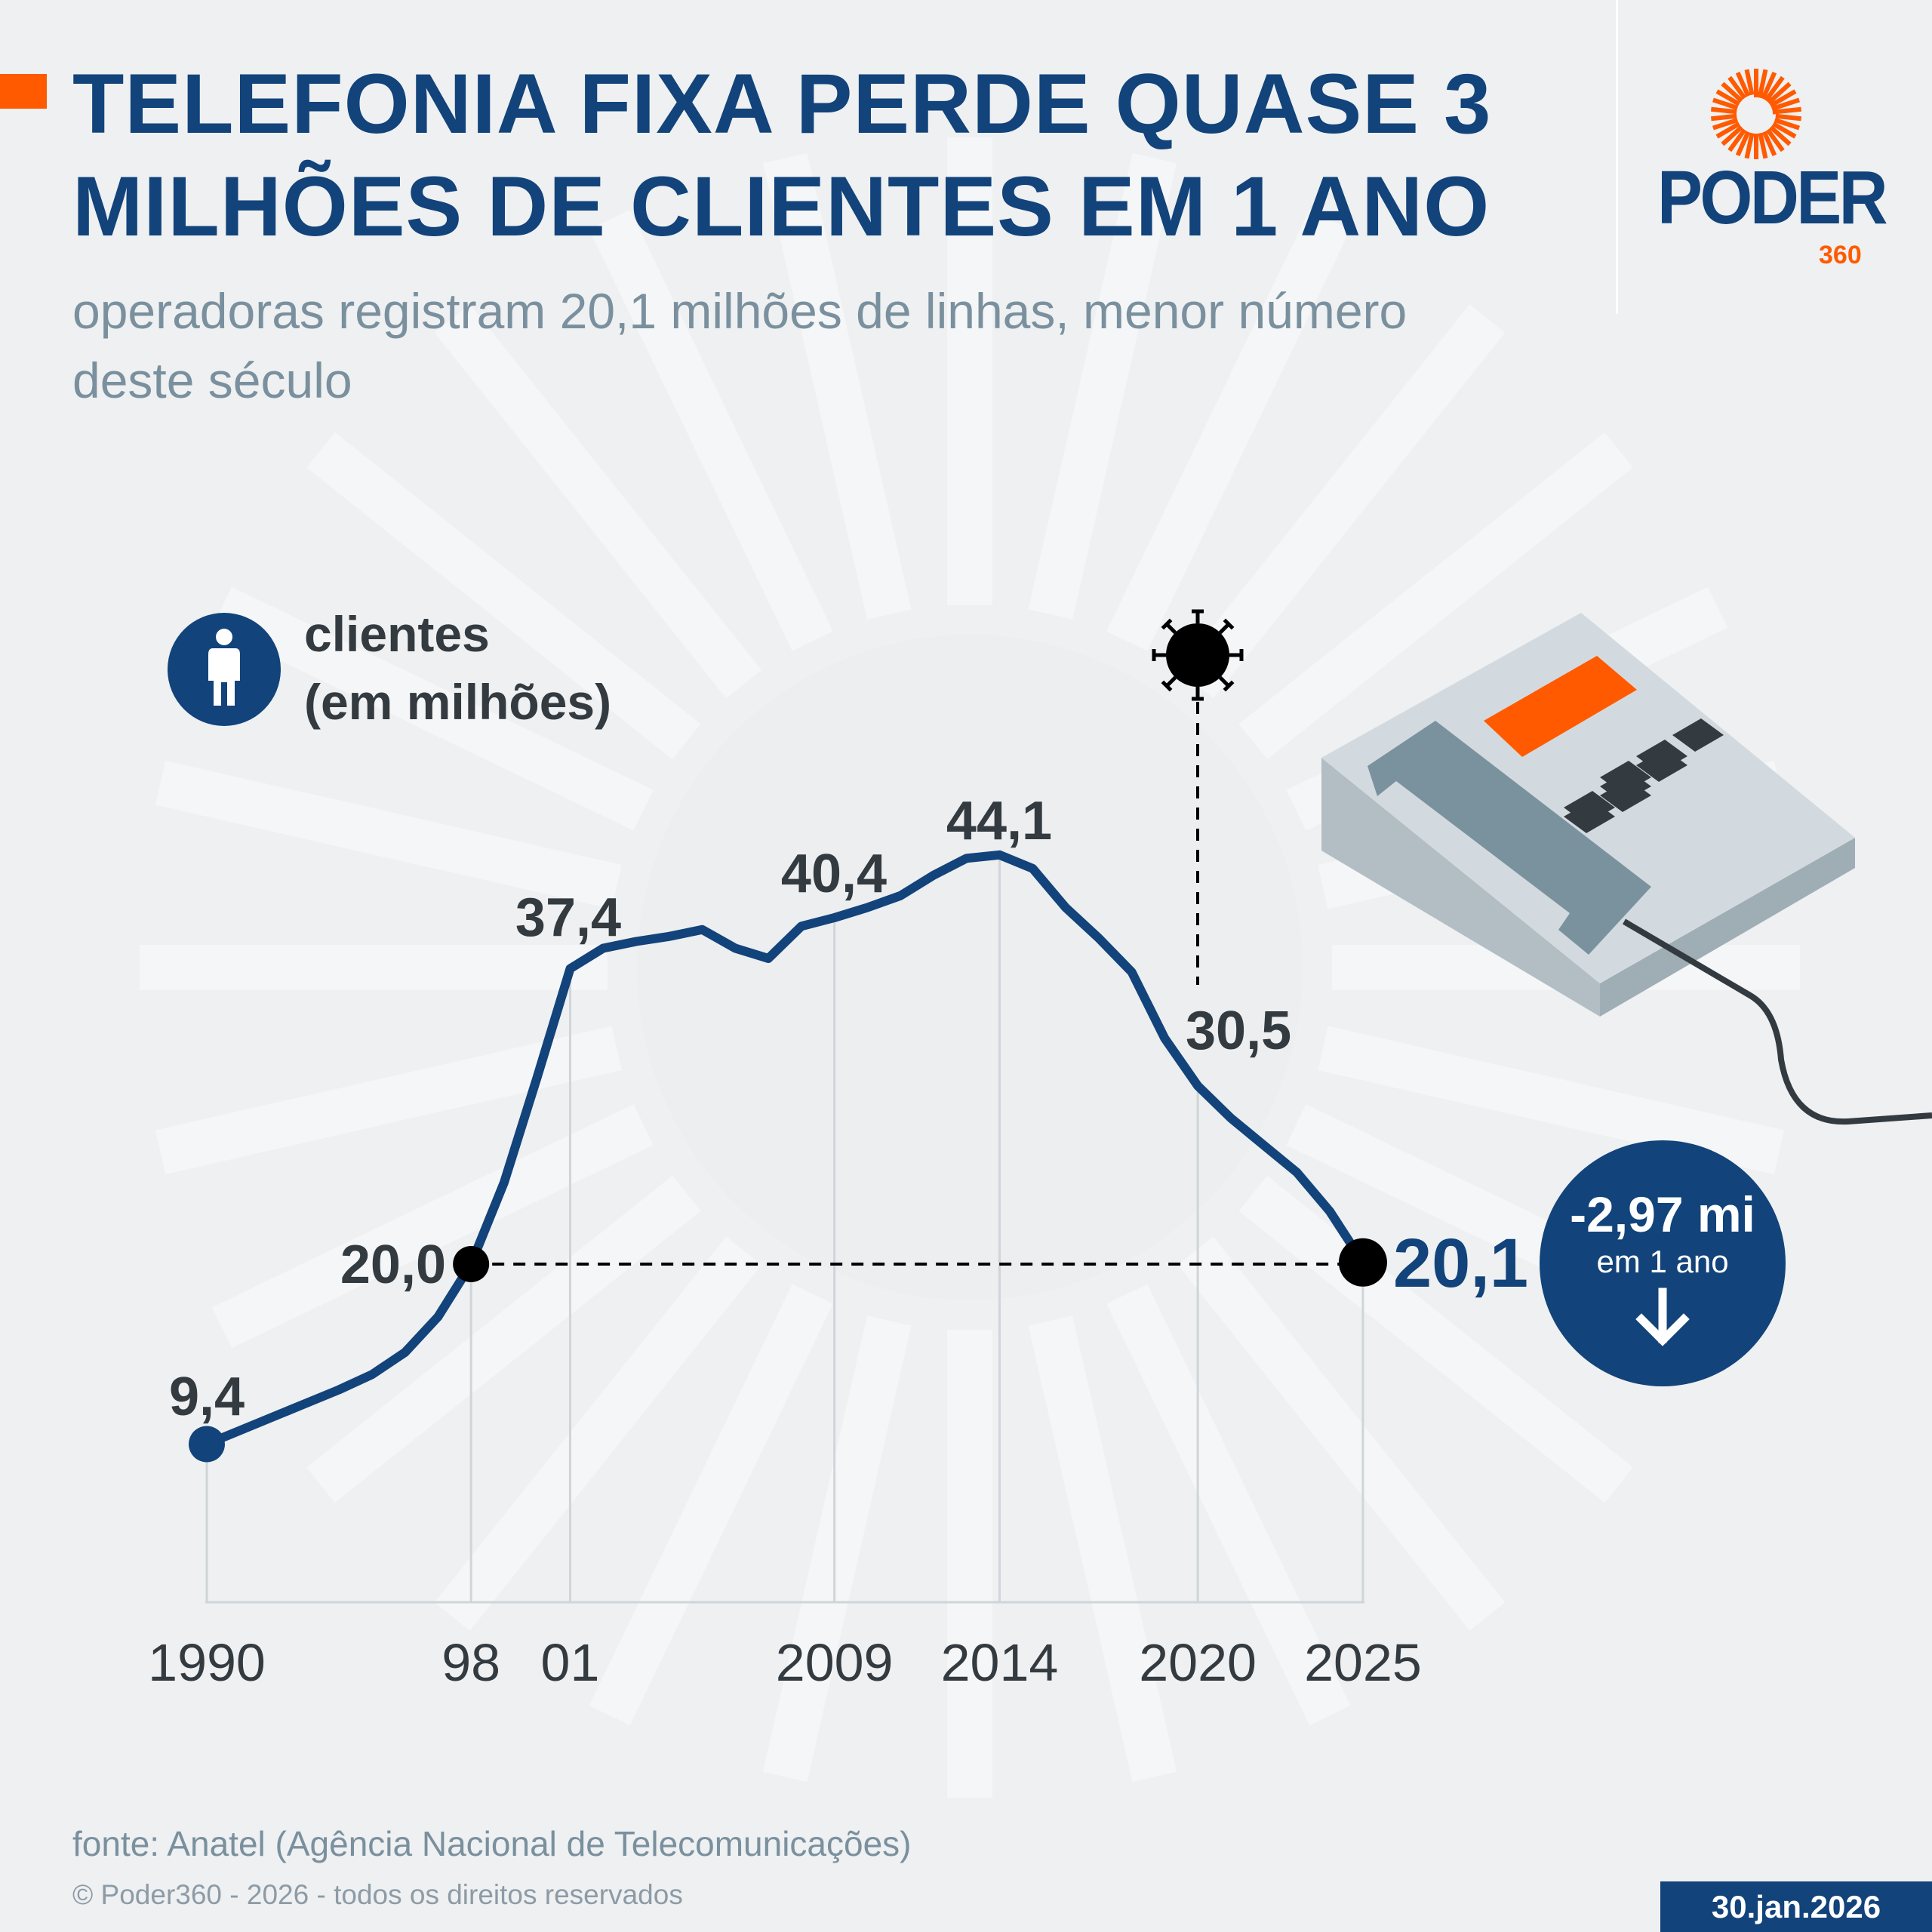 This screenshot has width=1932, height=1932. Describe the element at coordinates (570, 1662) in the screenshot. I see `x-tick-label: 01` at that location.